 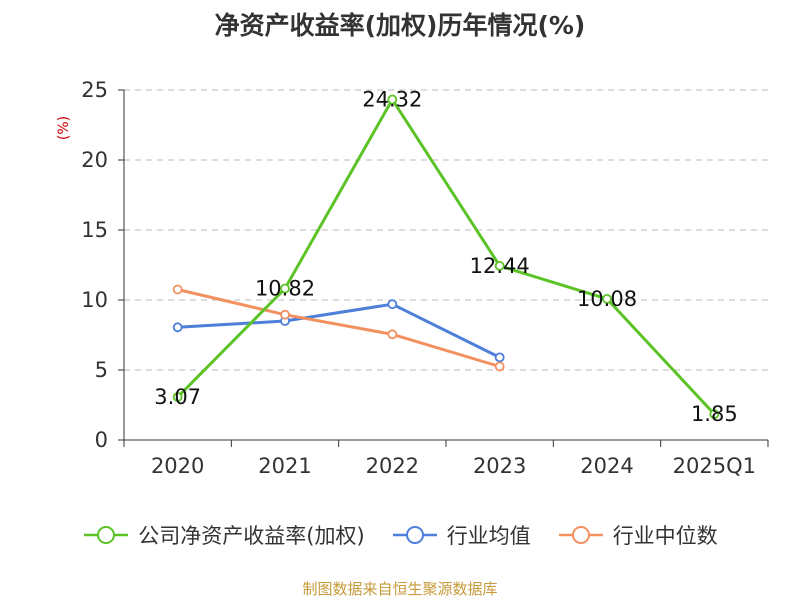 What do you see at coordinates (94, 300) in the screenshot?
I see `y-tick-label-10: 10` at bounding box center [94, 300].